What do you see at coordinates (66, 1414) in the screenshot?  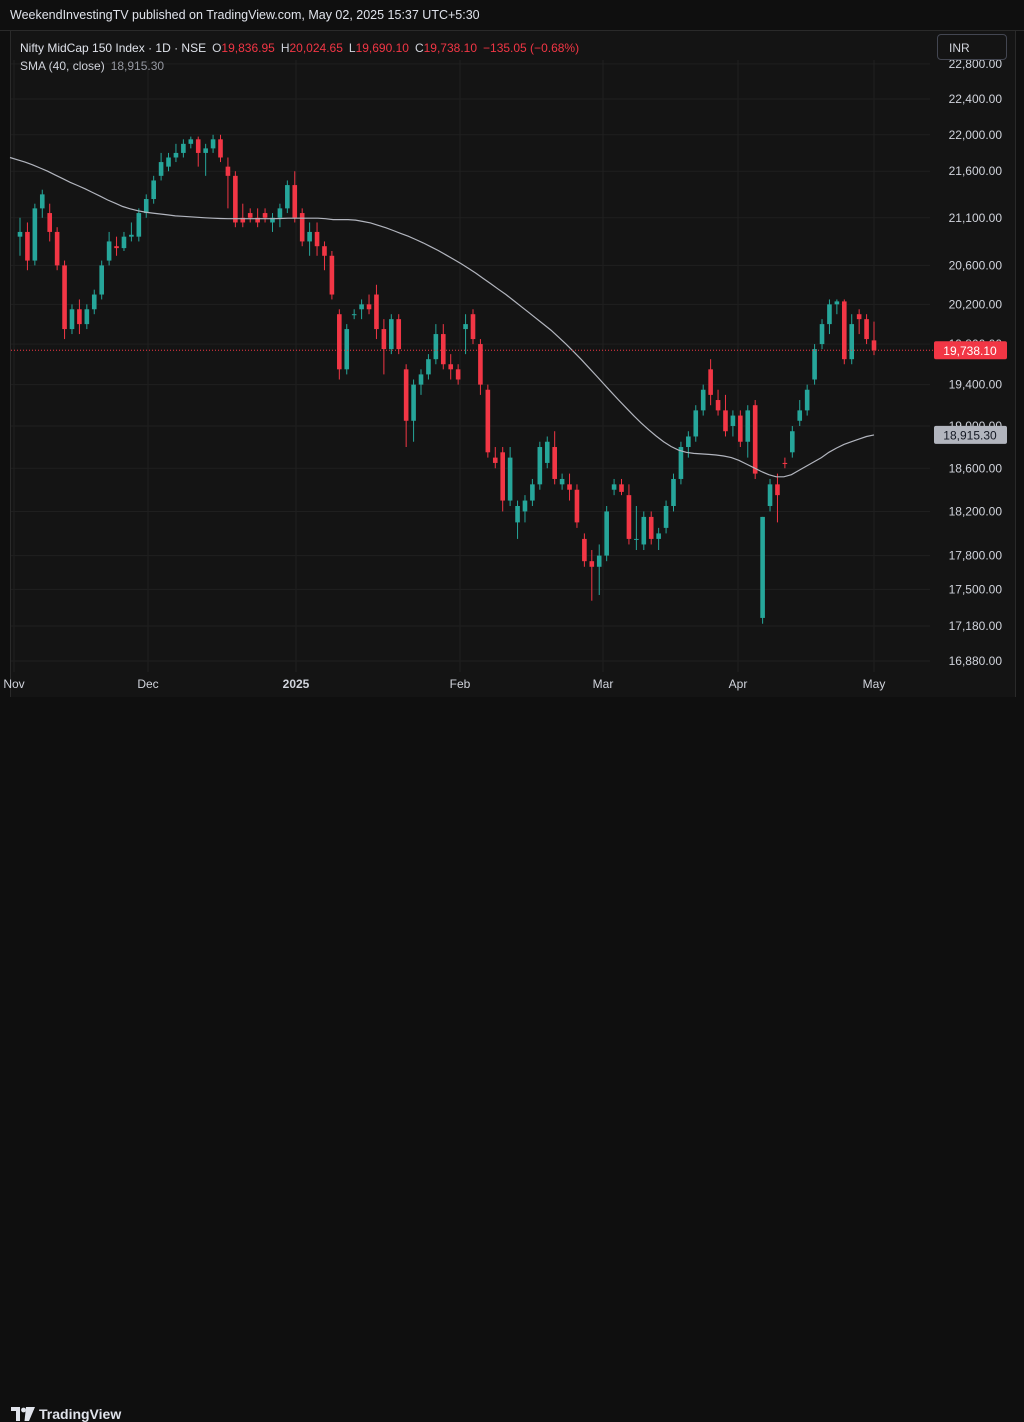 I see `tradingview-logo: TradingView` at bounding box center [66, 1414].